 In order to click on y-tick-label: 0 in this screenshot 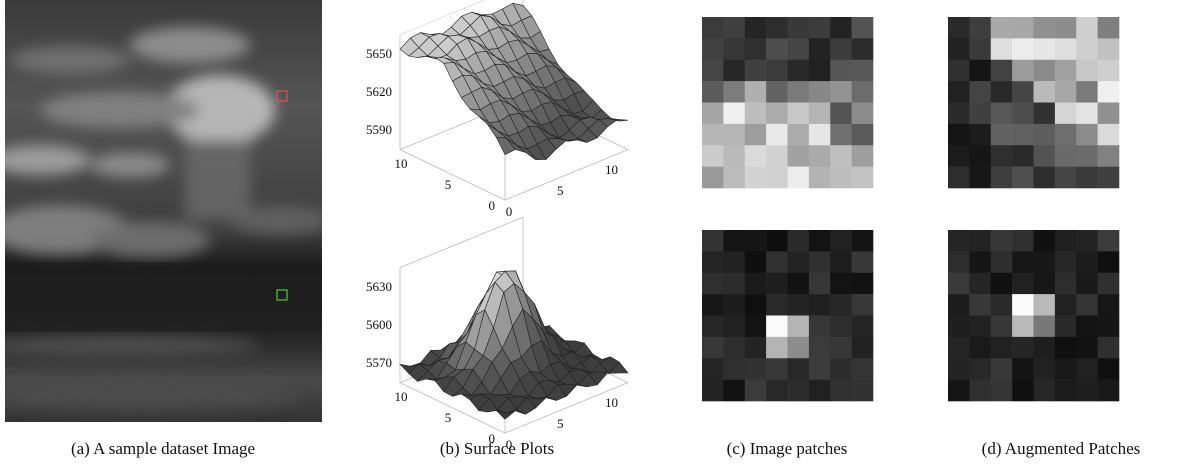, I will do `click(492, 438)`.